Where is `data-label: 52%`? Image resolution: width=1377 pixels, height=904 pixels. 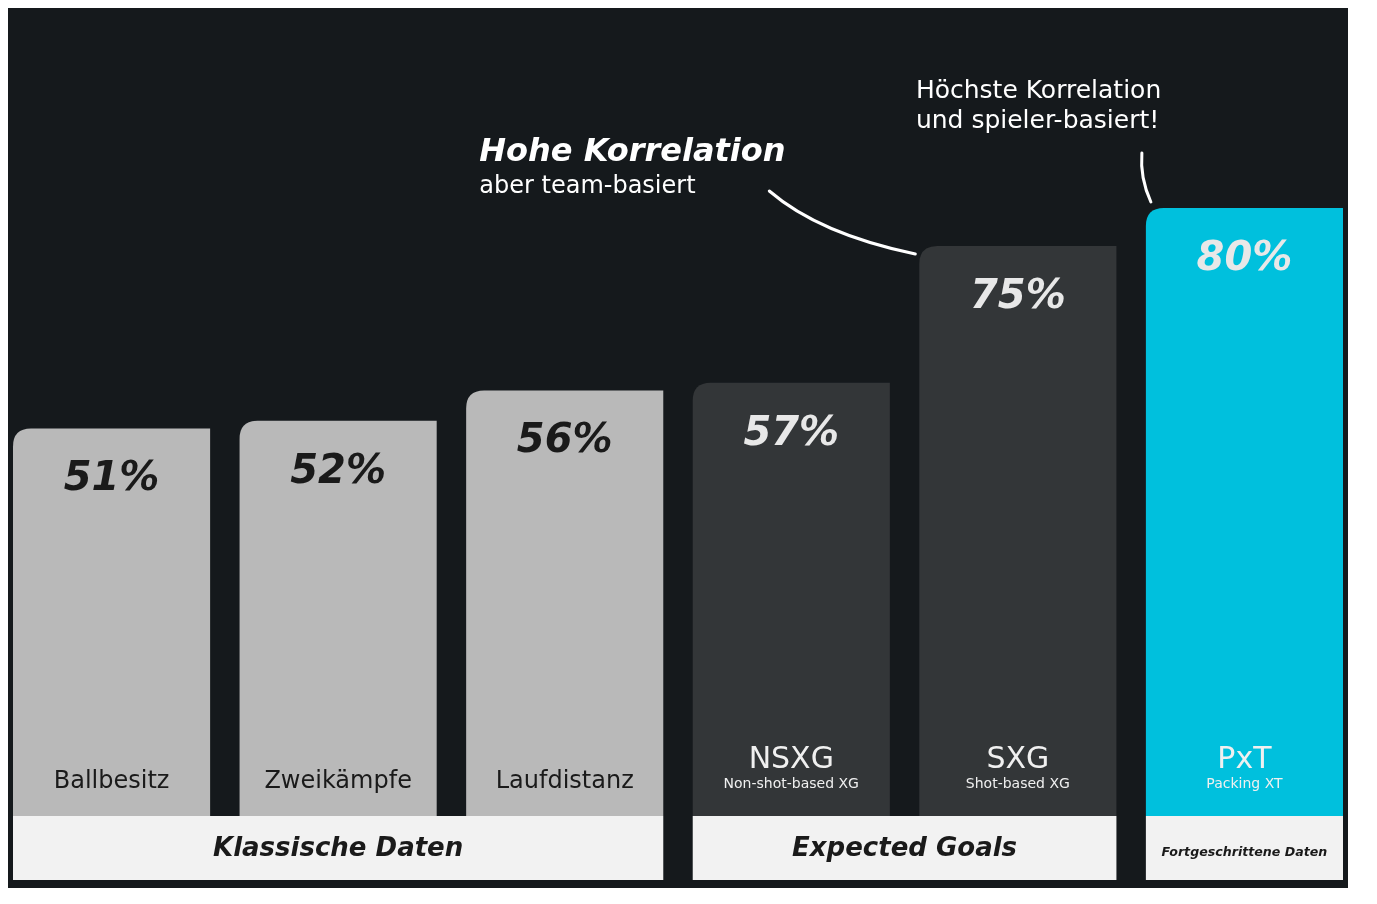
data-label: 52% is located at coordinates (338, 468).